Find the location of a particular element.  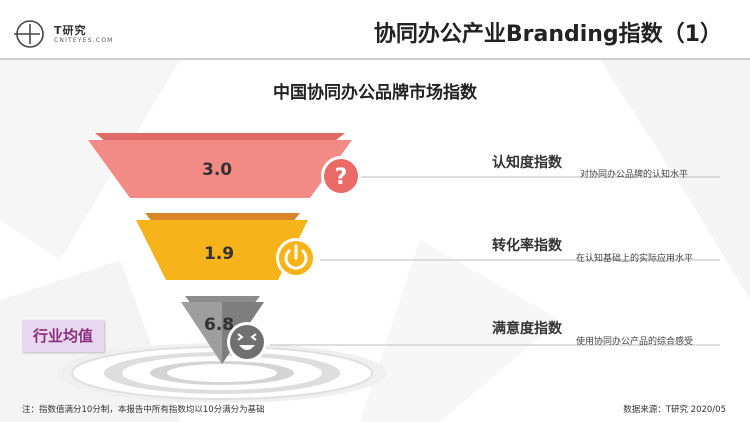

brand-logo: T研究 CNITEYES.COM is located at coordinates (74, 34).